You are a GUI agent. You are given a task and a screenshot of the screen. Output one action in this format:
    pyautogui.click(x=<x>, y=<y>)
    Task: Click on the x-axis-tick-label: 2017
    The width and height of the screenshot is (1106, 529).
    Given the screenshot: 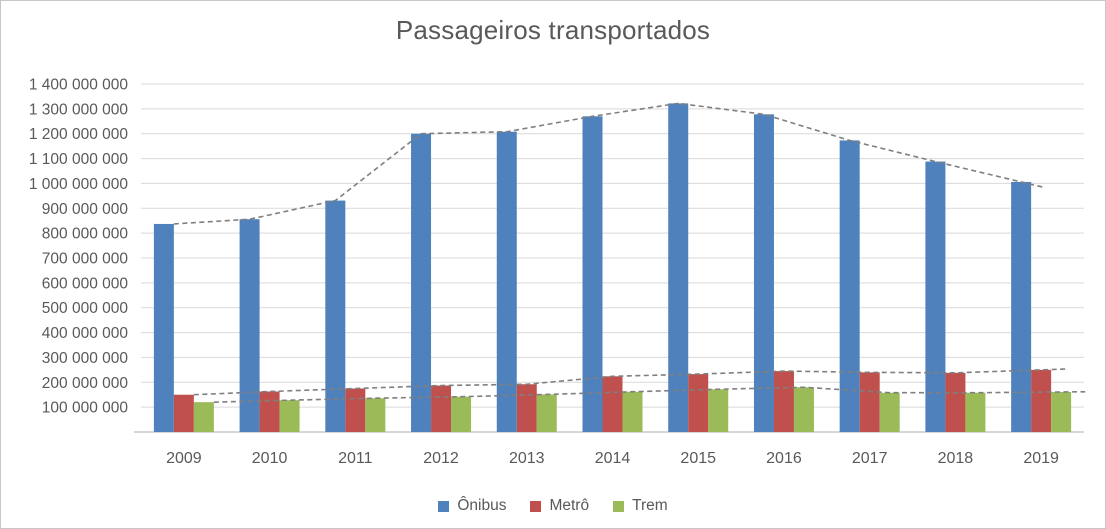 What is the action you would take?
    pyautogui.click(x=870, y=458)
    